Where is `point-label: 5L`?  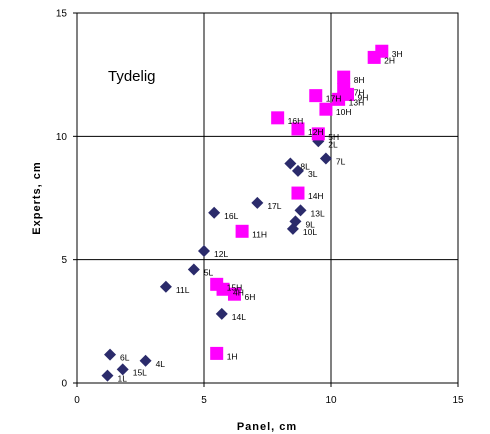
point-label: 5L is located at coordinates (209, 273).